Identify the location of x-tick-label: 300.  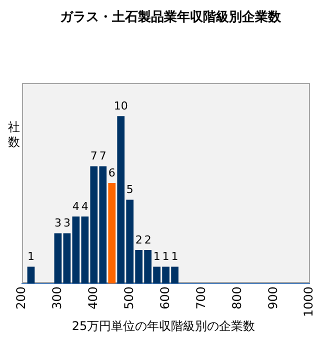
(57, 298).